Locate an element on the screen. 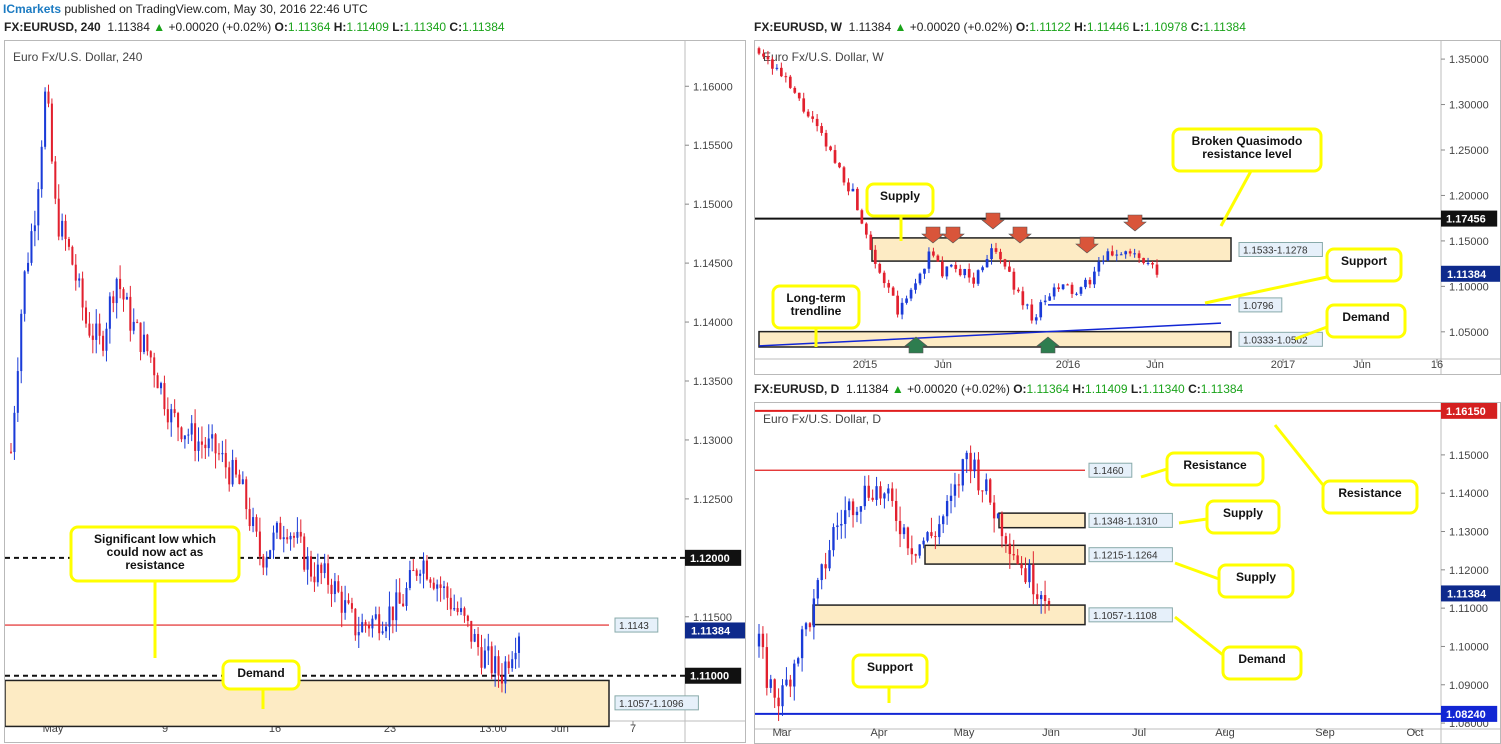 The height and width of the screenshot is (744, 1501). x-tick-label: 7 is located at coordinates (633, 729).